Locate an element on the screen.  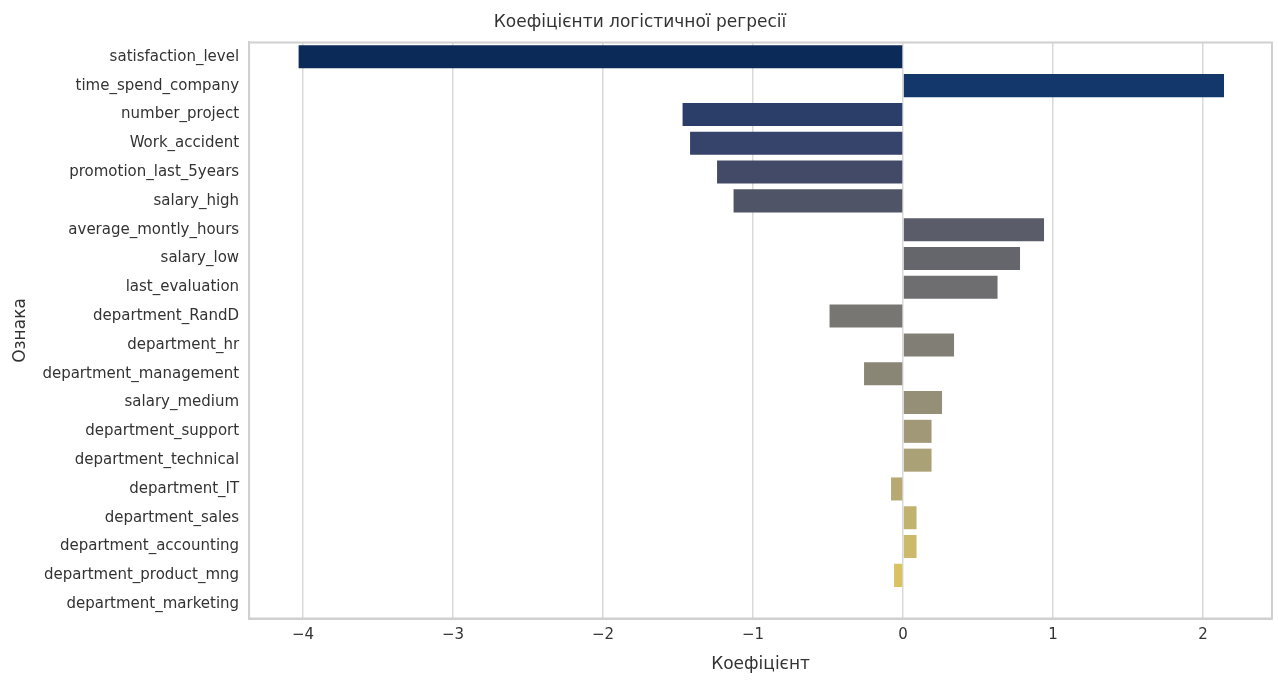
y-tick-label: salary_low is located at coordinates (200, 258).